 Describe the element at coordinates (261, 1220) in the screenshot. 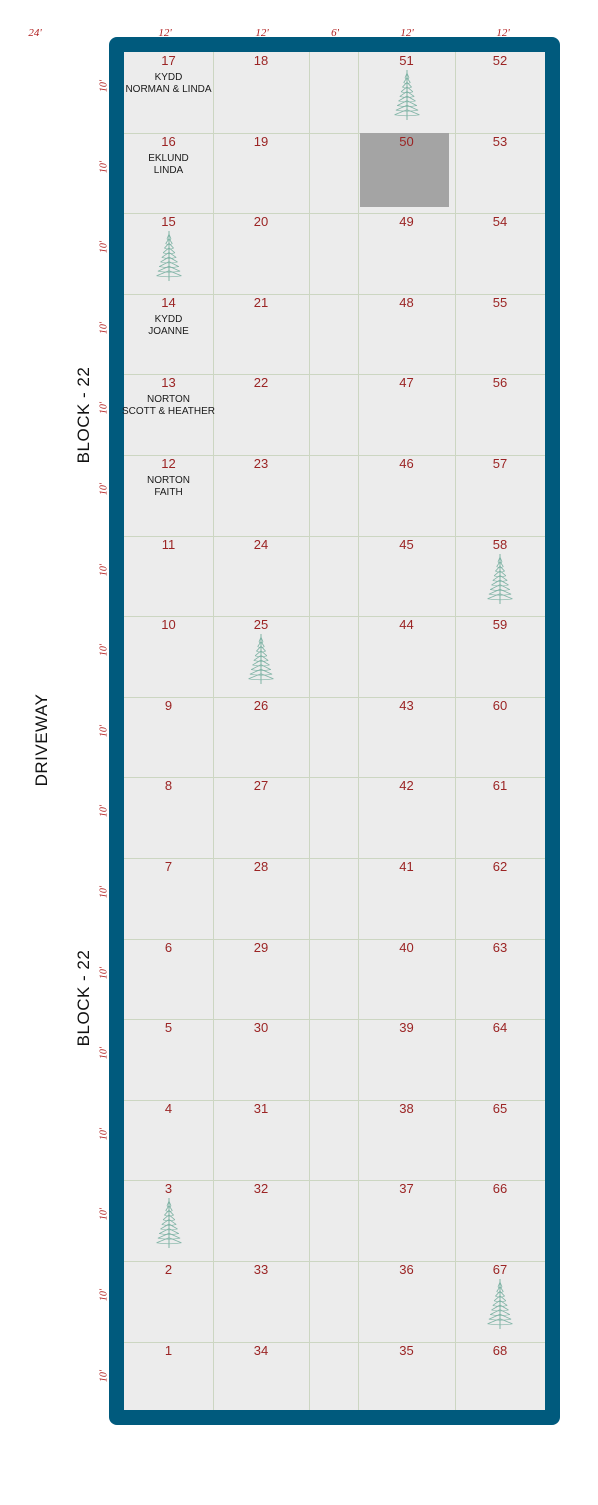

I see `plot-32: 32` at that location.